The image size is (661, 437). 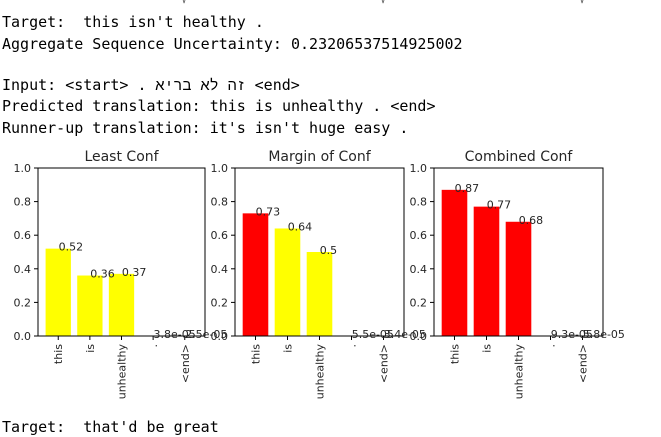 I want to click on previous-output-tick-marks: √ √ √, so click(x=330, y=1).